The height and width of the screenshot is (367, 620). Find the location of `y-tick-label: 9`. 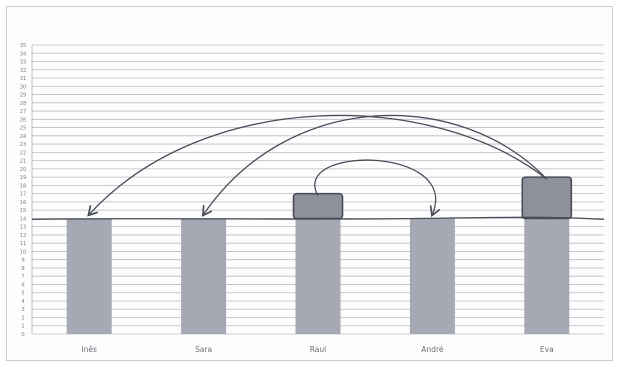

y-tick-label: 9 is located at coordinates (22, 261).